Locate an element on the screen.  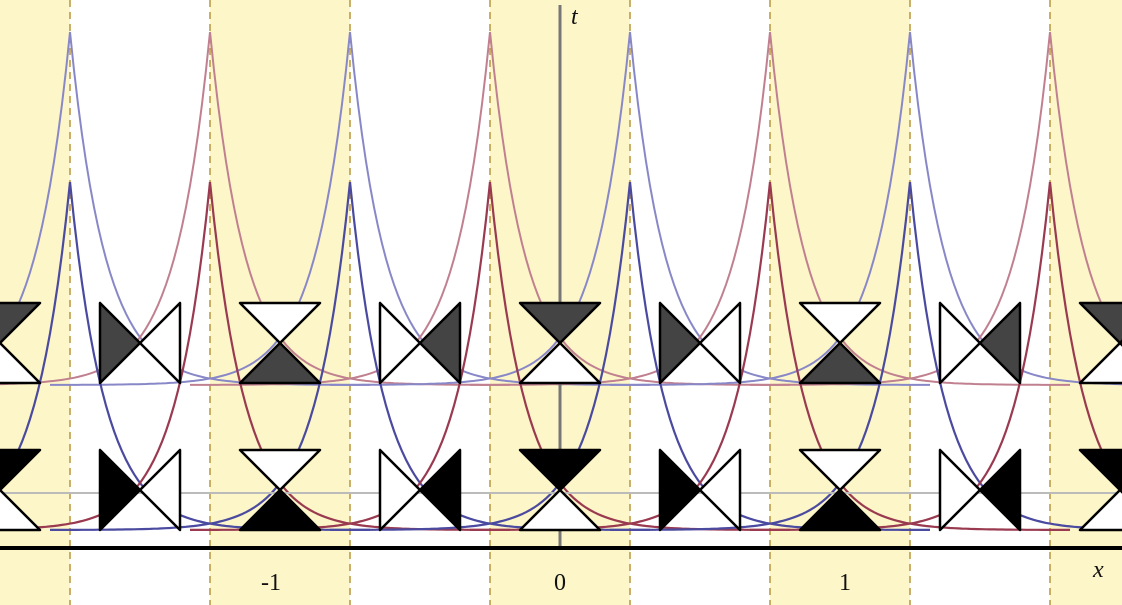
t-axis-label: t is located at coordinates (575, 17).